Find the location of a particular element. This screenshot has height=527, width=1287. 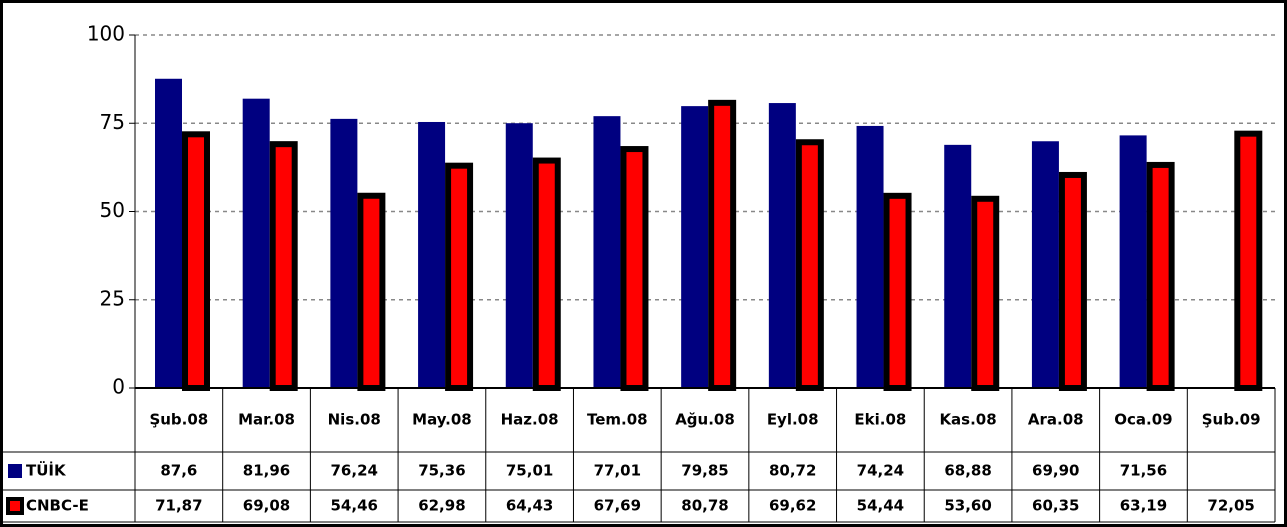

x-tick-label: Haz.08 is located at coordinates (530, 420).